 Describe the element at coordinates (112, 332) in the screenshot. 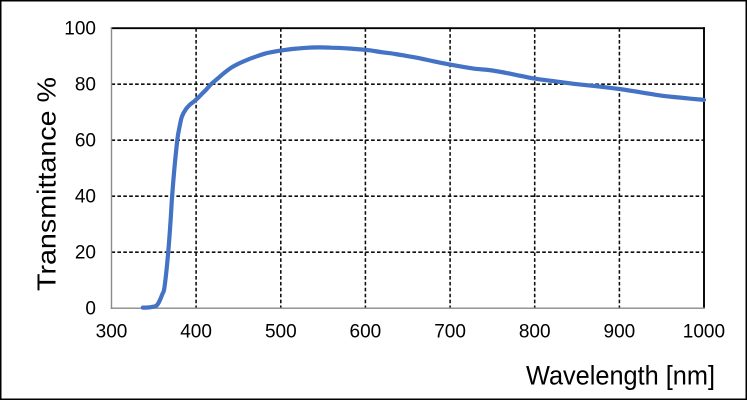

I see `svg-text: 300` at that location.